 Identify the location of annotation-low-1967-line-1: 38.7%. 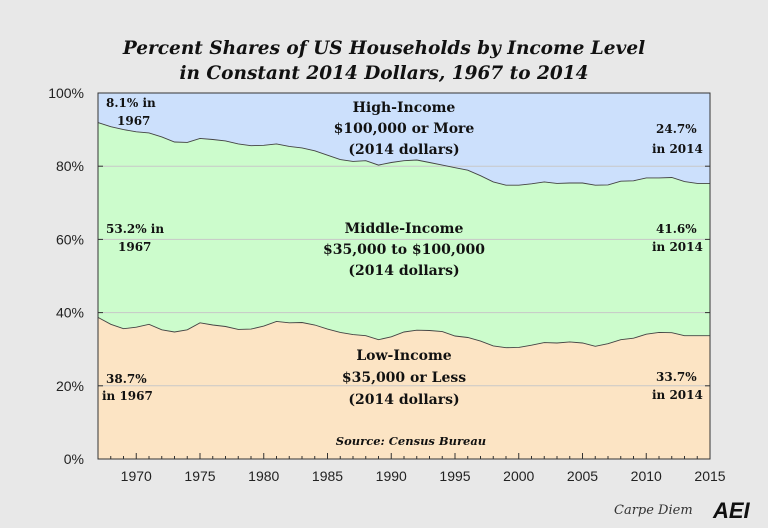
(126, 379).